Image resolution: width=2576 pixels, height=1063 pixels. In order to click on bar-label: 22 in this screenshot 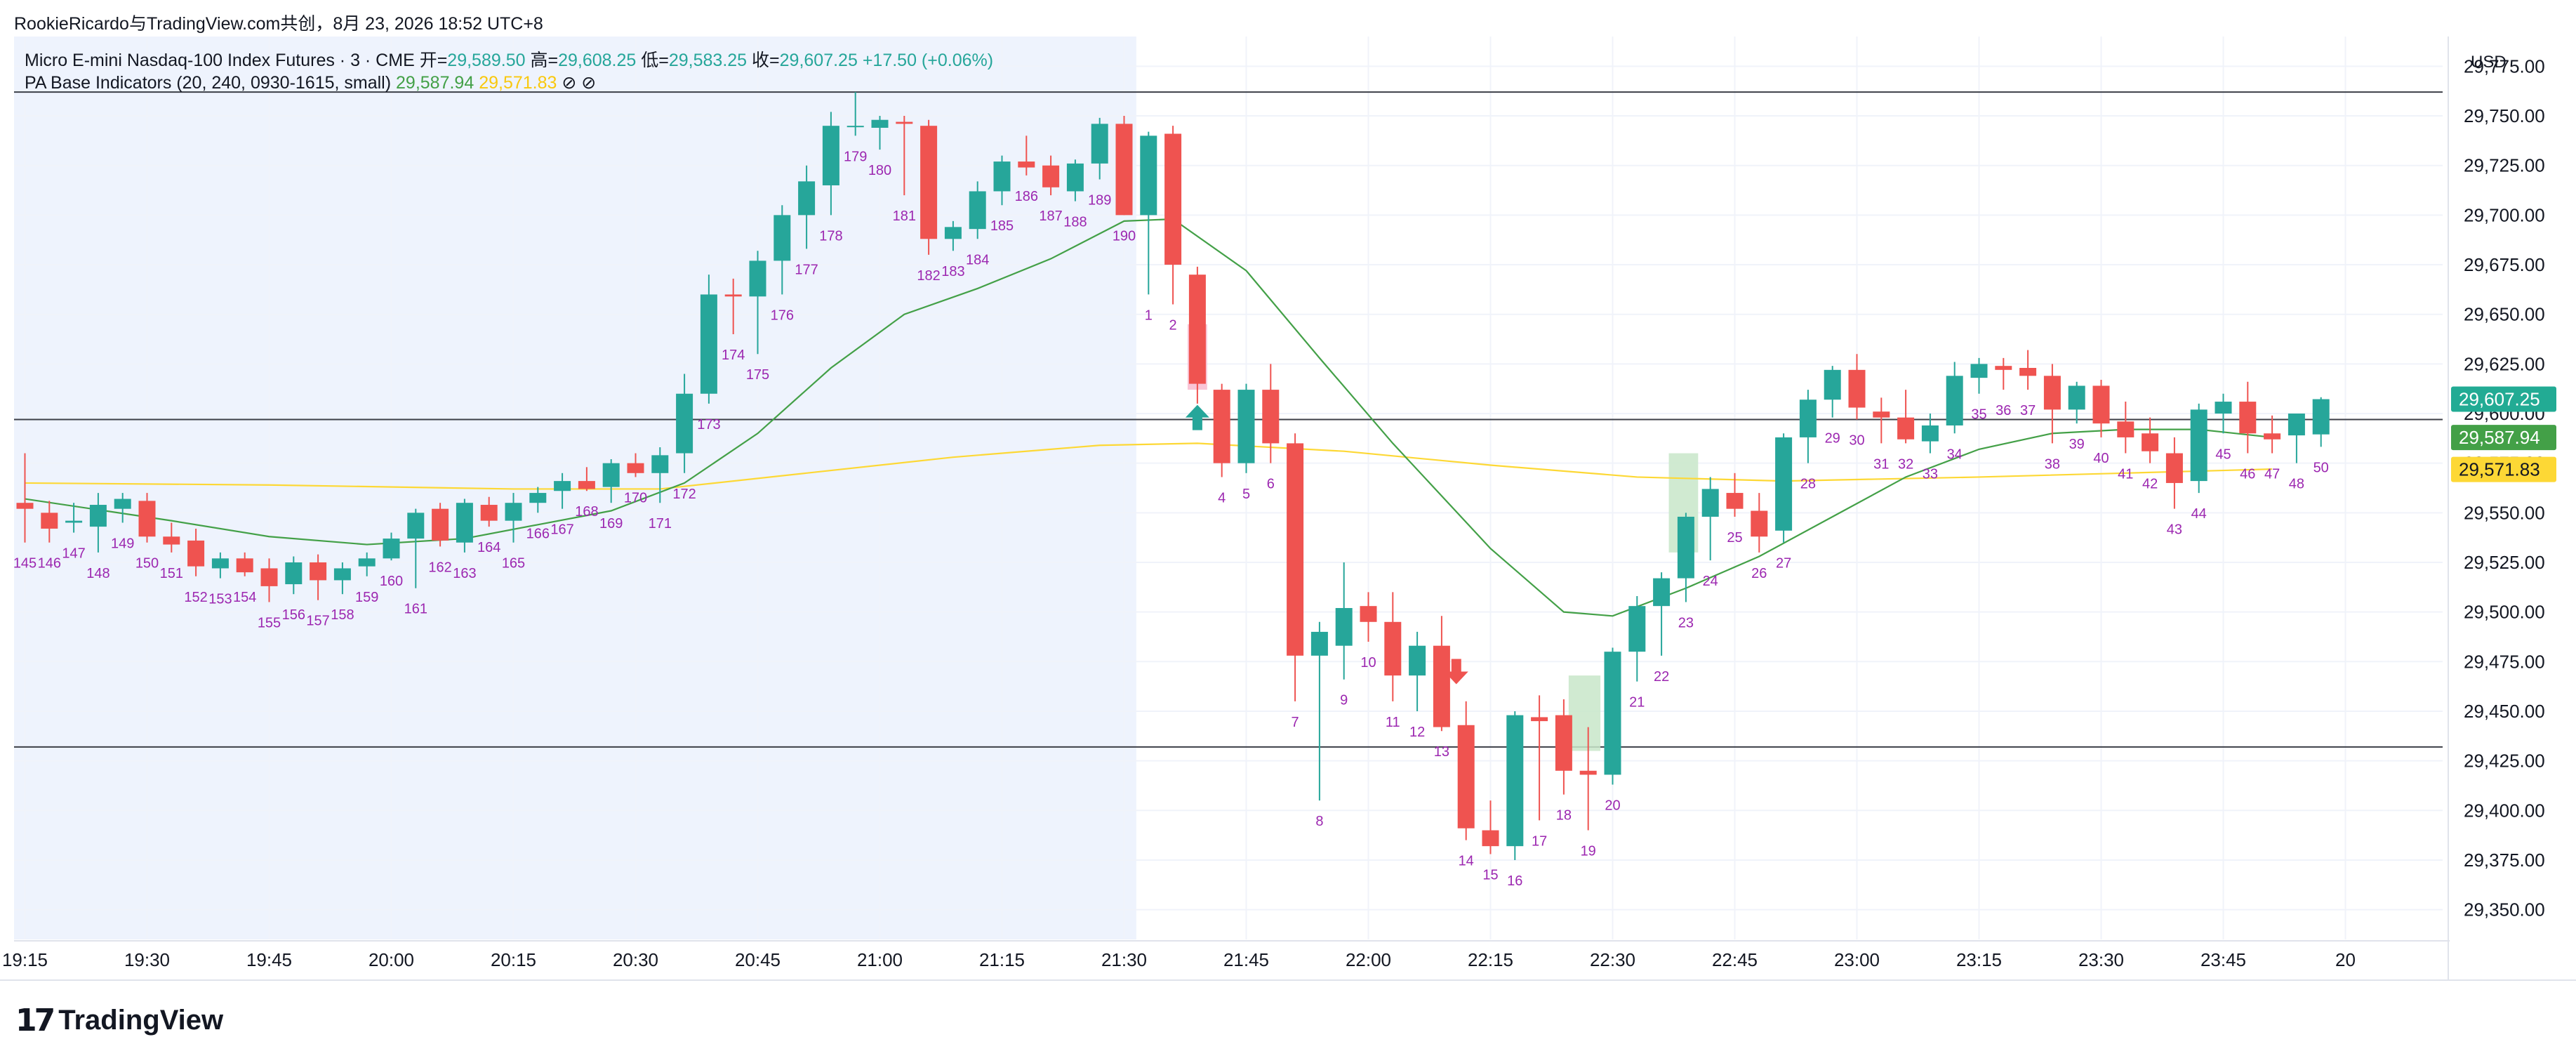, I will do `click(1661, 677)`.